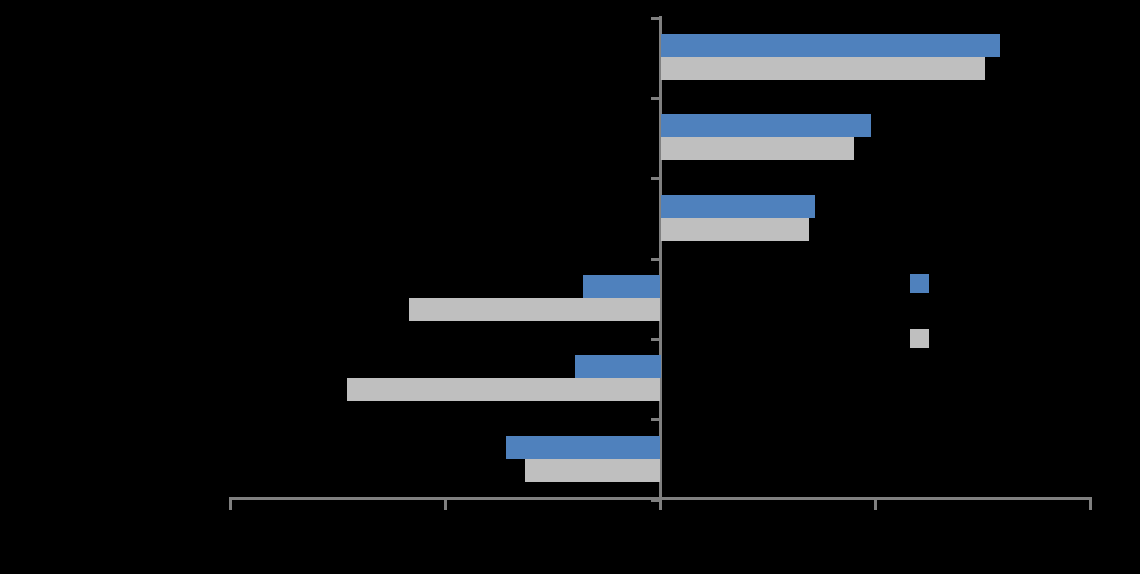 The width and height of the screenshot is (1140, 574). I want to click on bar-series1-category5, so click(617, 367).